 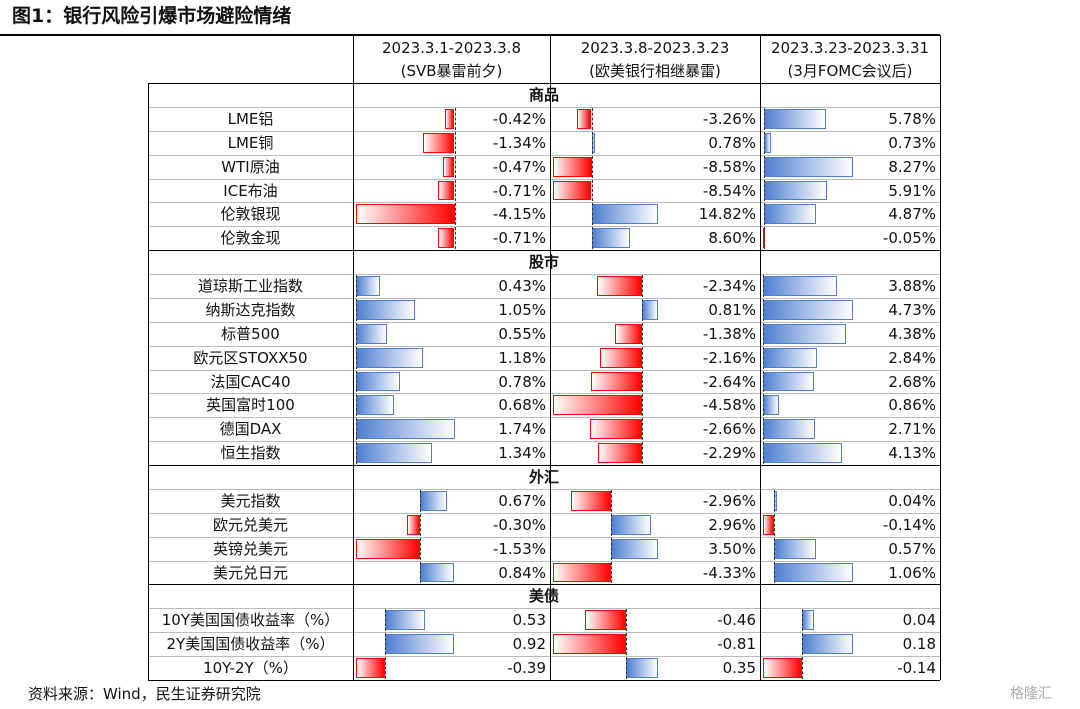 I want to click on column-header: 2023.3.23-2023.3.31, so click(x=850, y=48).